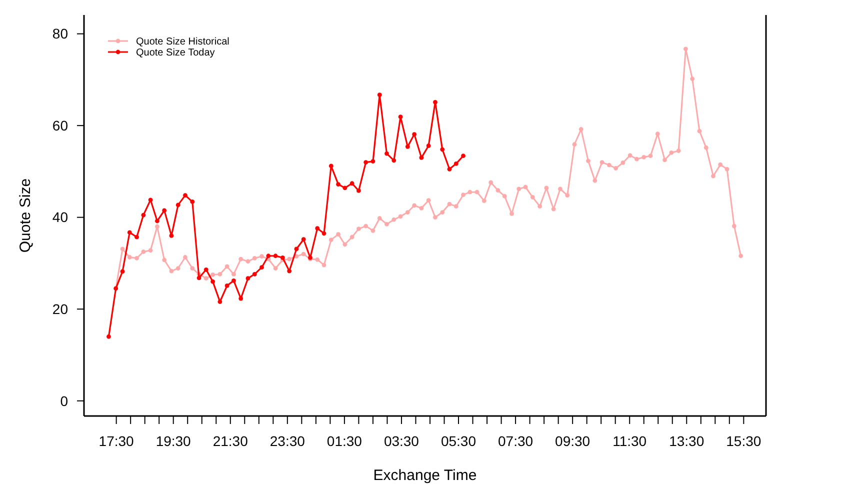 The width and height of the screenshot is (850, 500). What do you see at coordinates (744, 441) in the screenshot?
I see `x-tick-label: 15:30` at bounding box center [744, 441].